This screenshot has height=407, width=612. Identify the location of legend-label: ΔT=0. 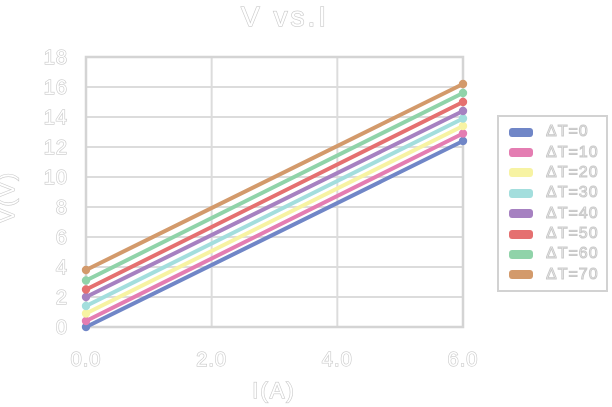
(567, 132).